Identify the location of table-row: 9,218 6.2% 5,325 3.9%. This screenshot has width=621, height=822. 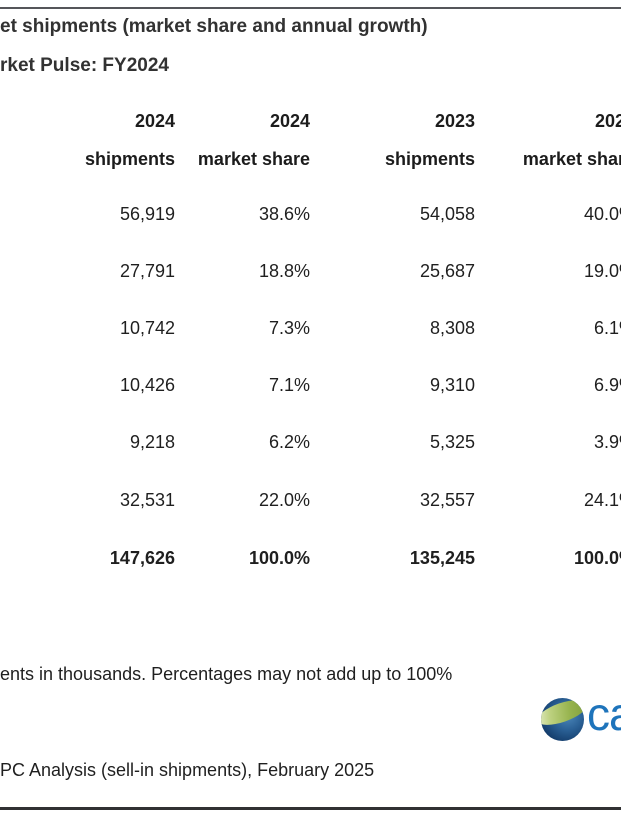
(310, 442).